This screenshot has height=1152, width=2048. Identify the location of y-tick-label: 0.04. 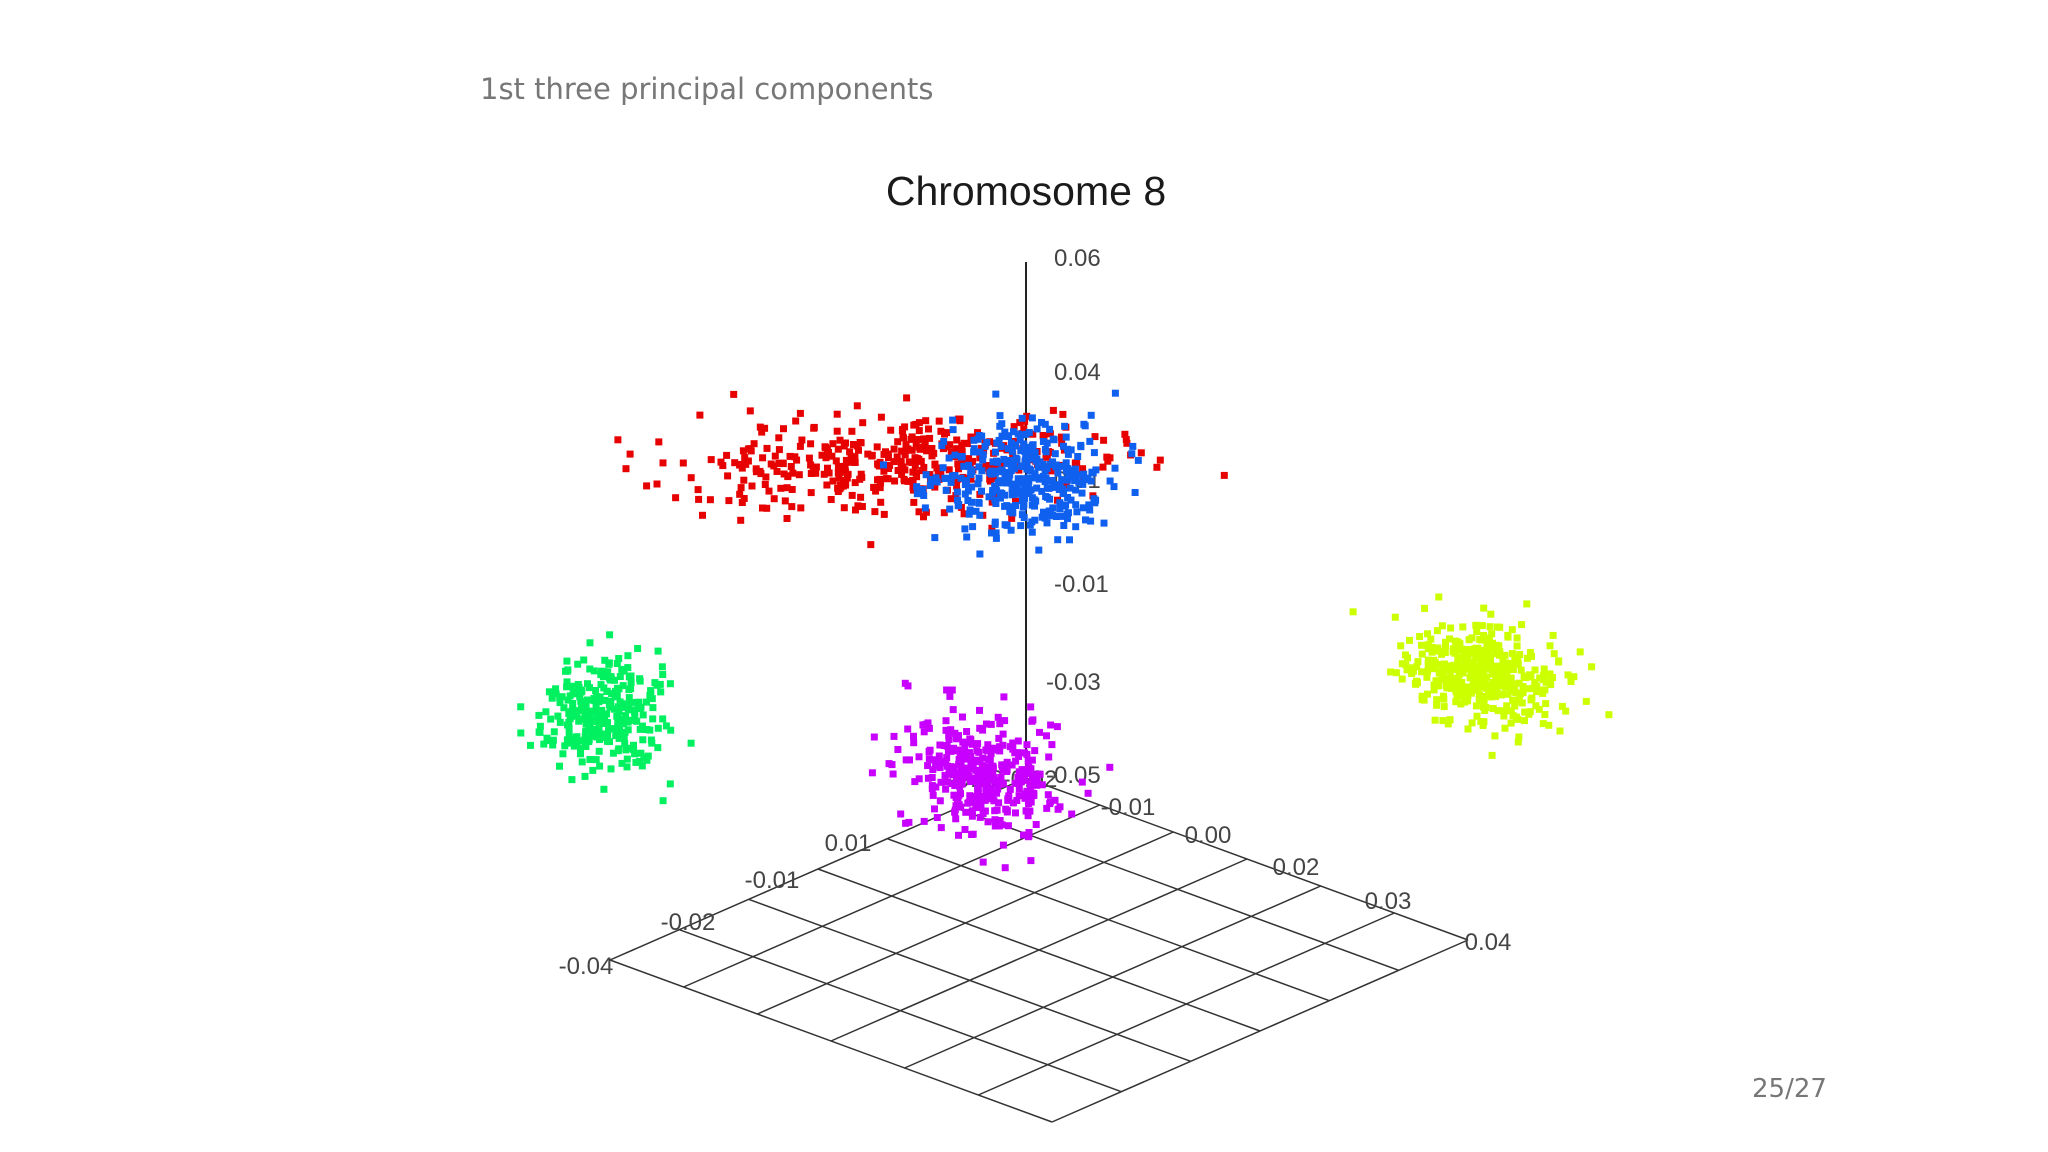
(1488, 942).